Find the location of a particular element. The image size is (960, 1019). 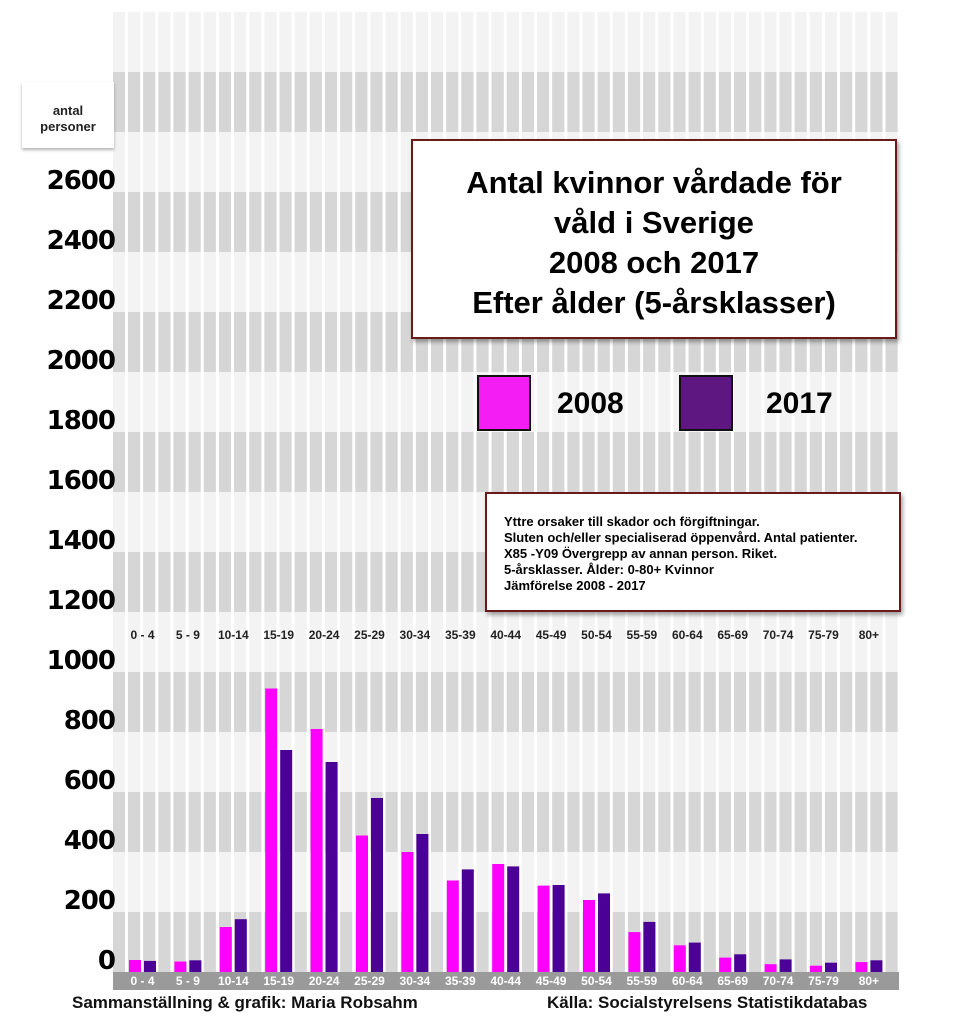

x-tick-label-upper: 30-34 is located at coordinates (415, 635).